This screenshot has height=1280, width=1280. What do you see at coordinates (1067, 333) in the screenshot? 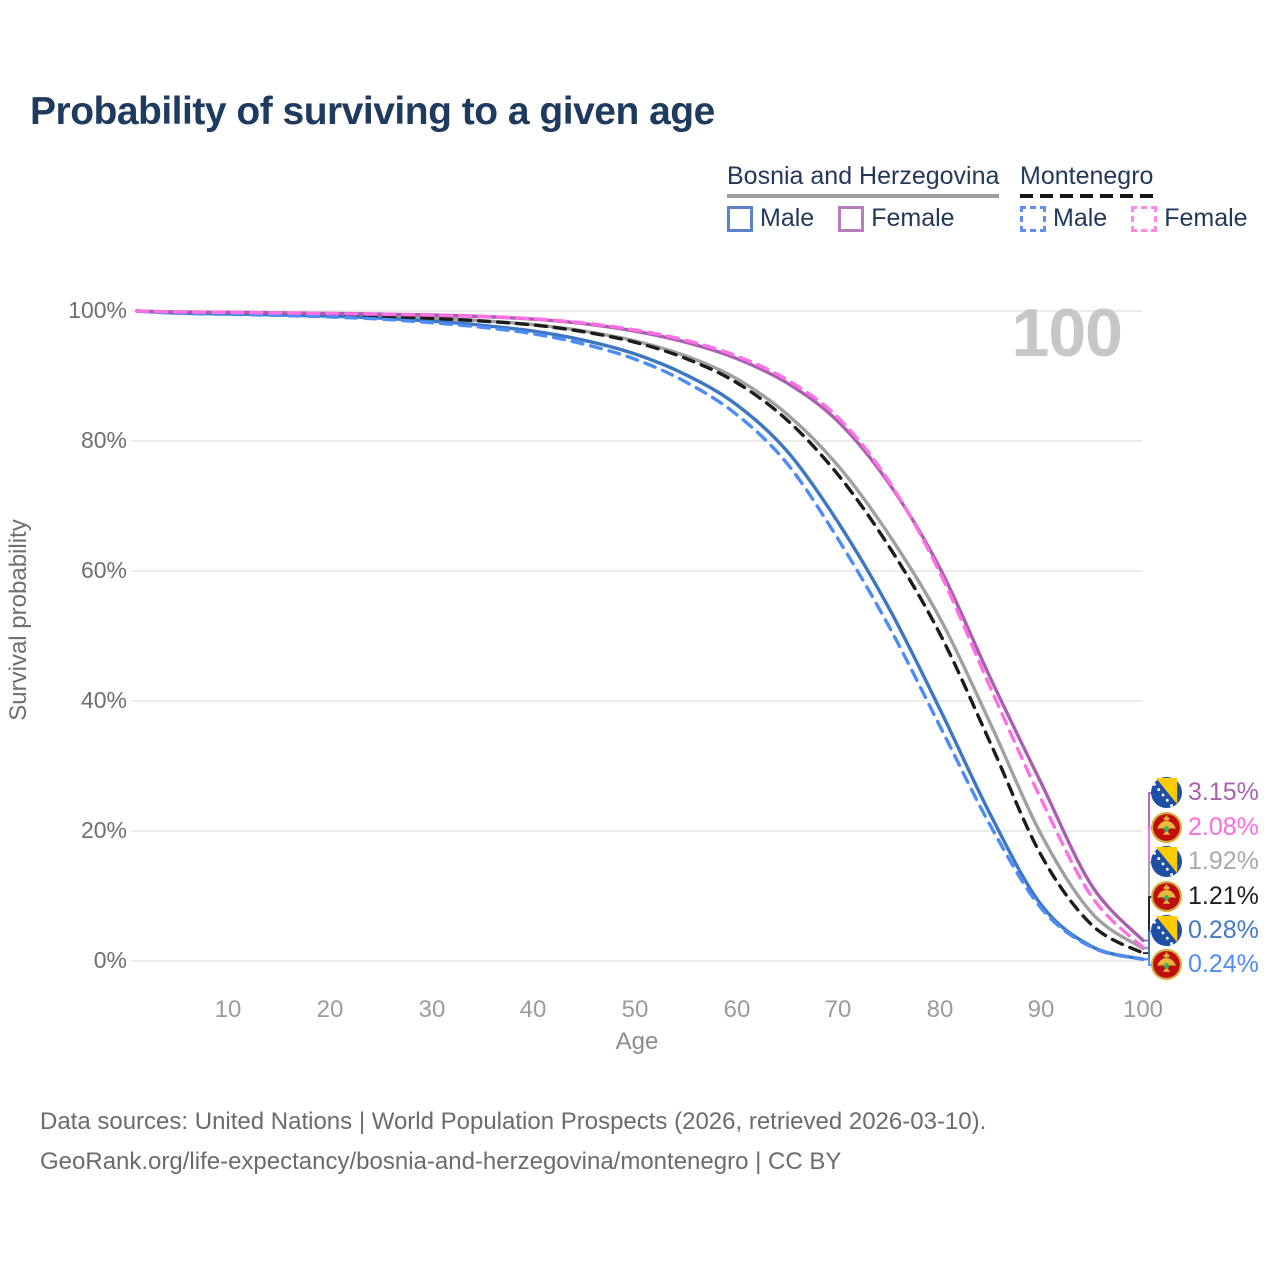
I see `age-counter-watermark: 100` at bounding box center [1067, 333].